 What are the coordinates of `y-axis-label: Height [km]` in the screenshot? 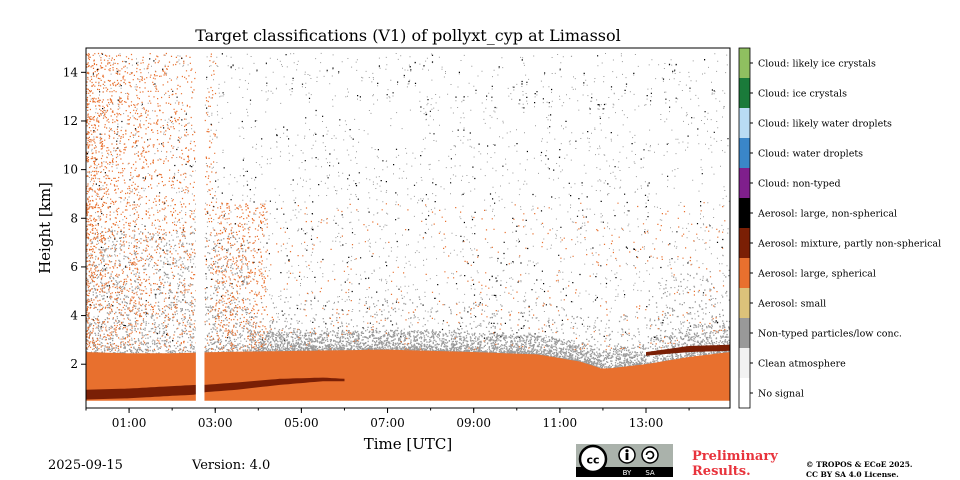 It's located at (45, 228).